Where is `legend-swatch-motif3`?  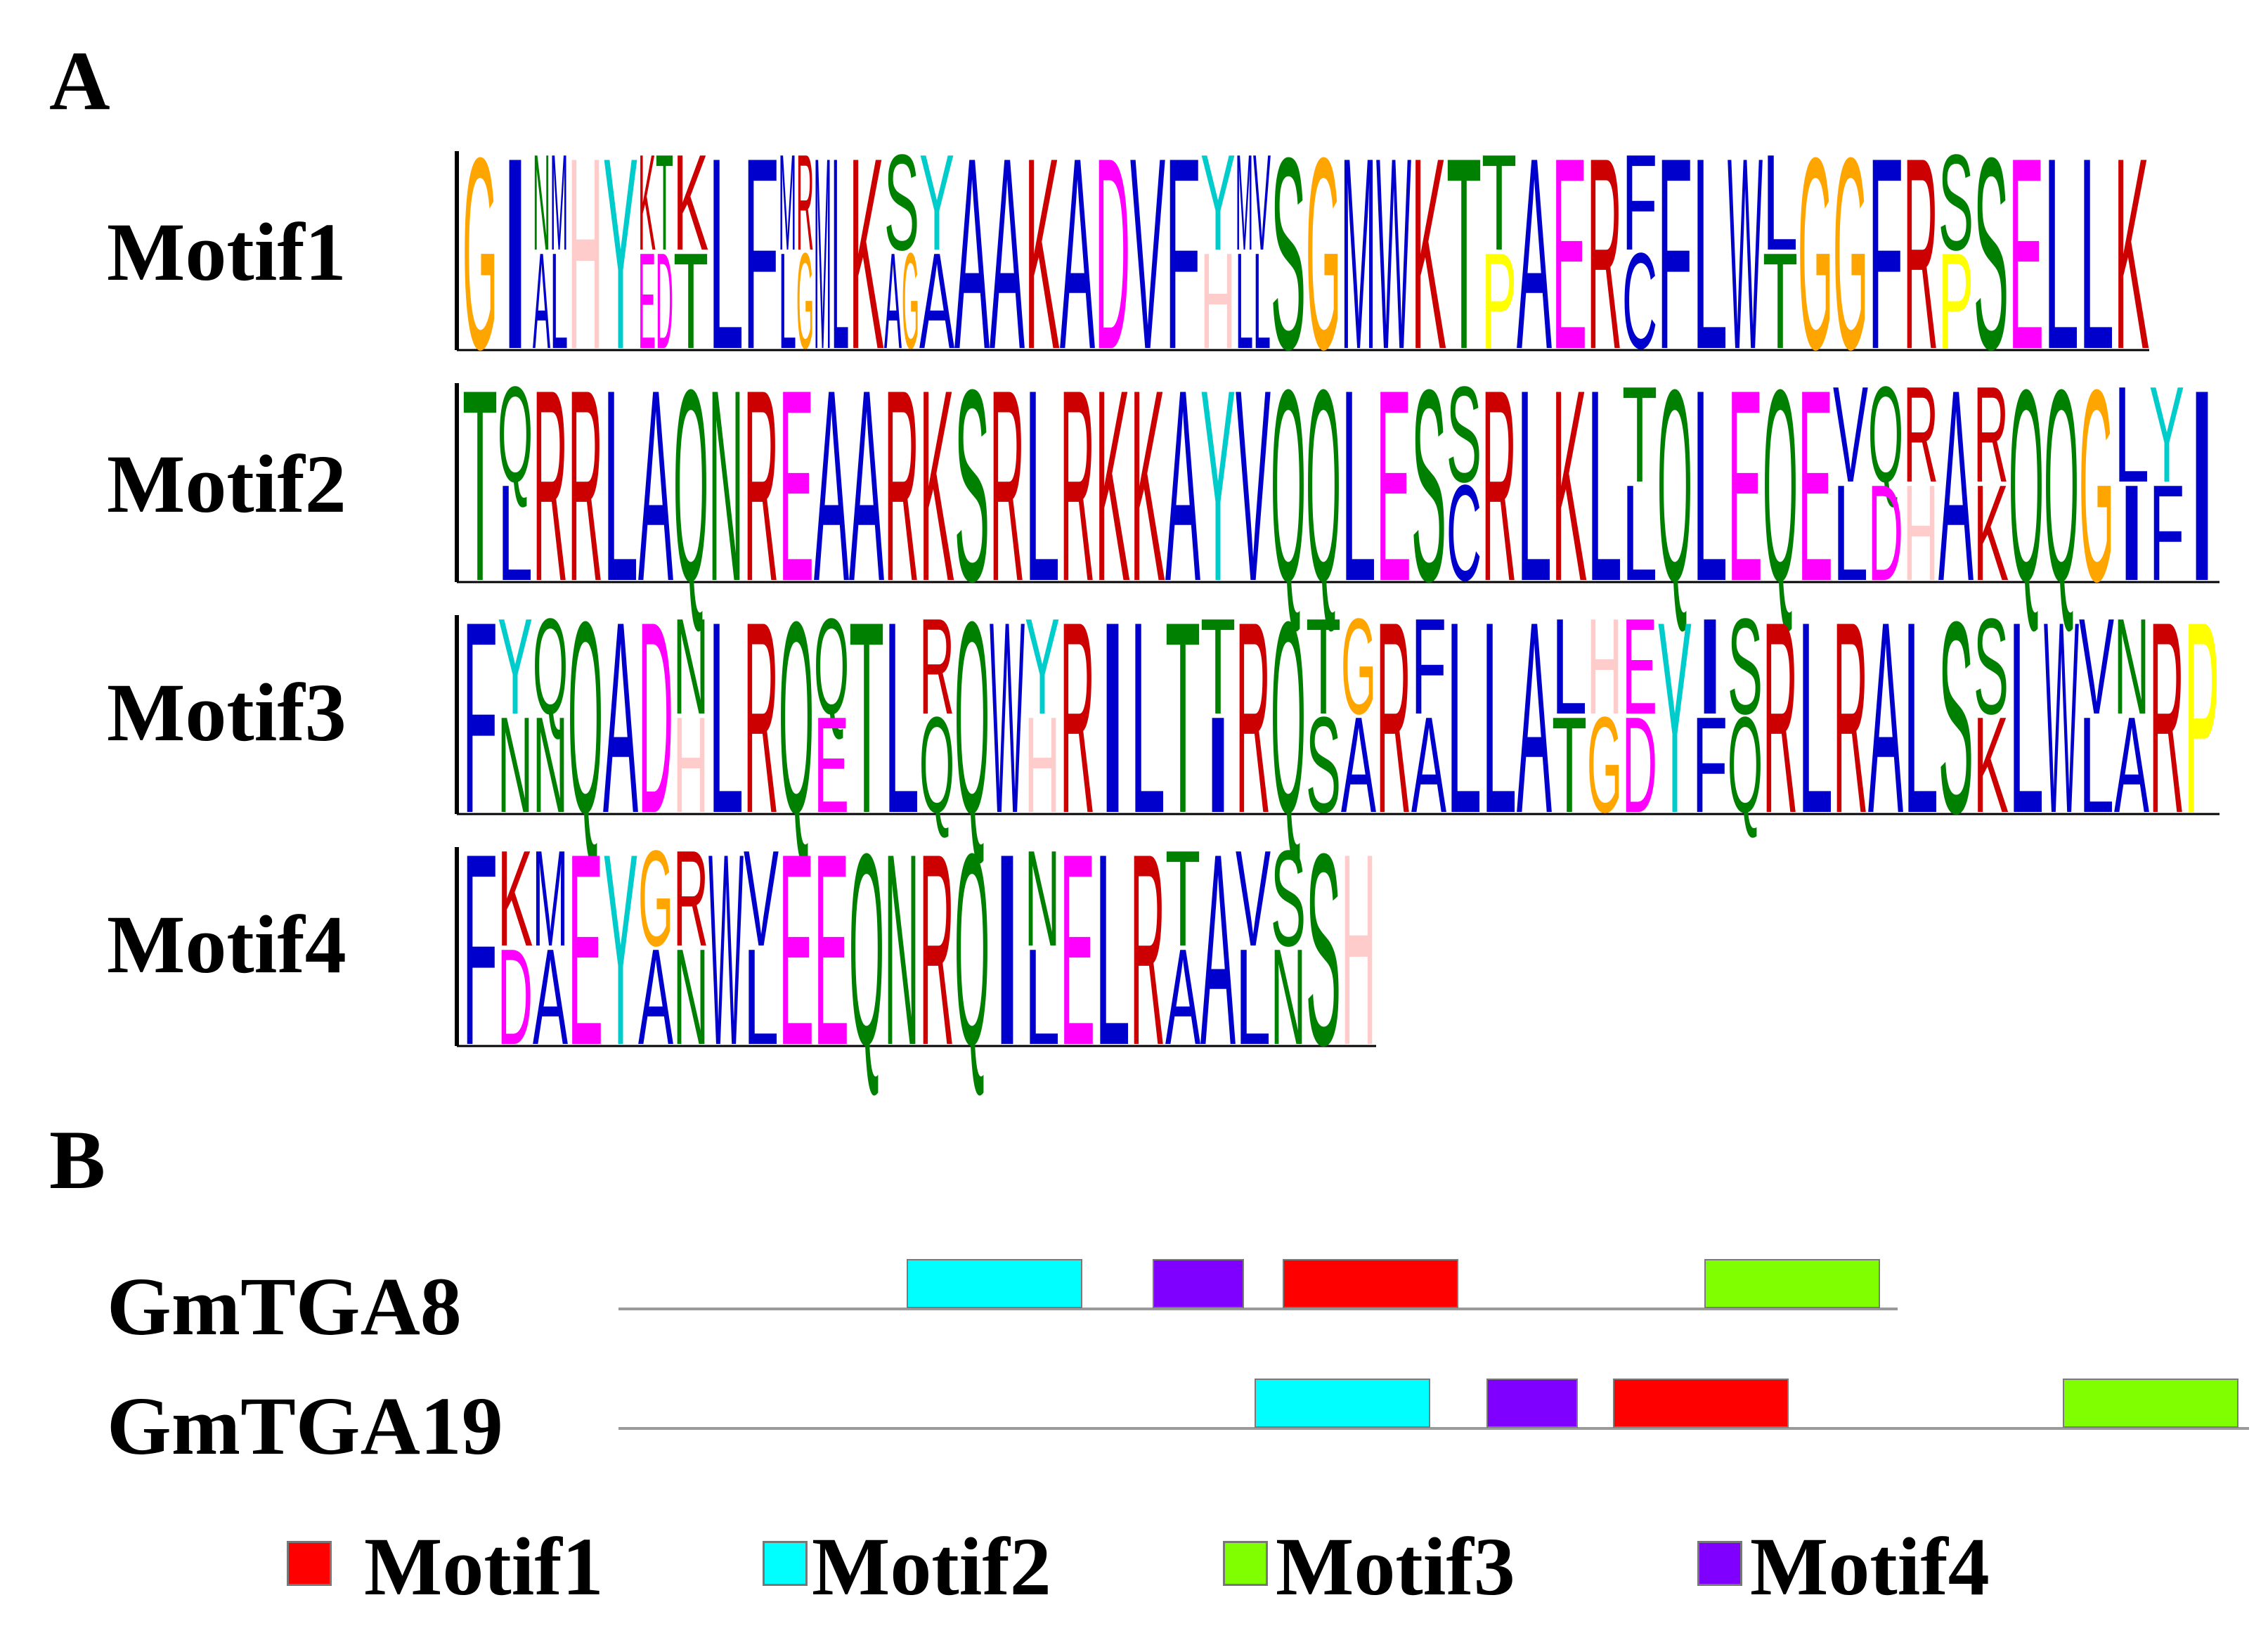
legend-swatch-motif3 is located at coordinates (1245, 1563).